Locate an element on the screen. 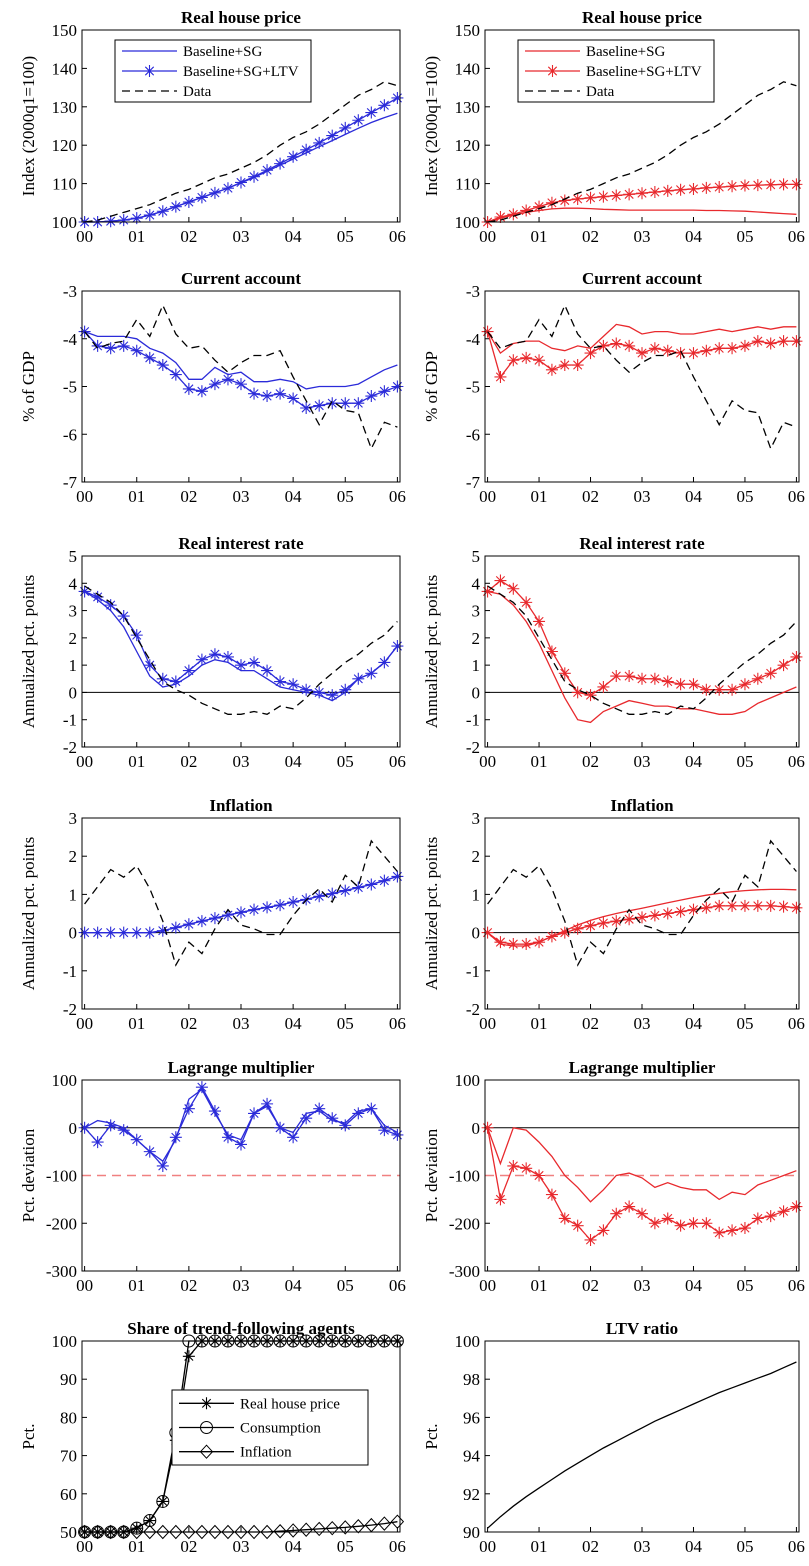 The width and height of the screenshot is (809, 1566). y-tick-label: 3 is located at coordinates (476, 818).